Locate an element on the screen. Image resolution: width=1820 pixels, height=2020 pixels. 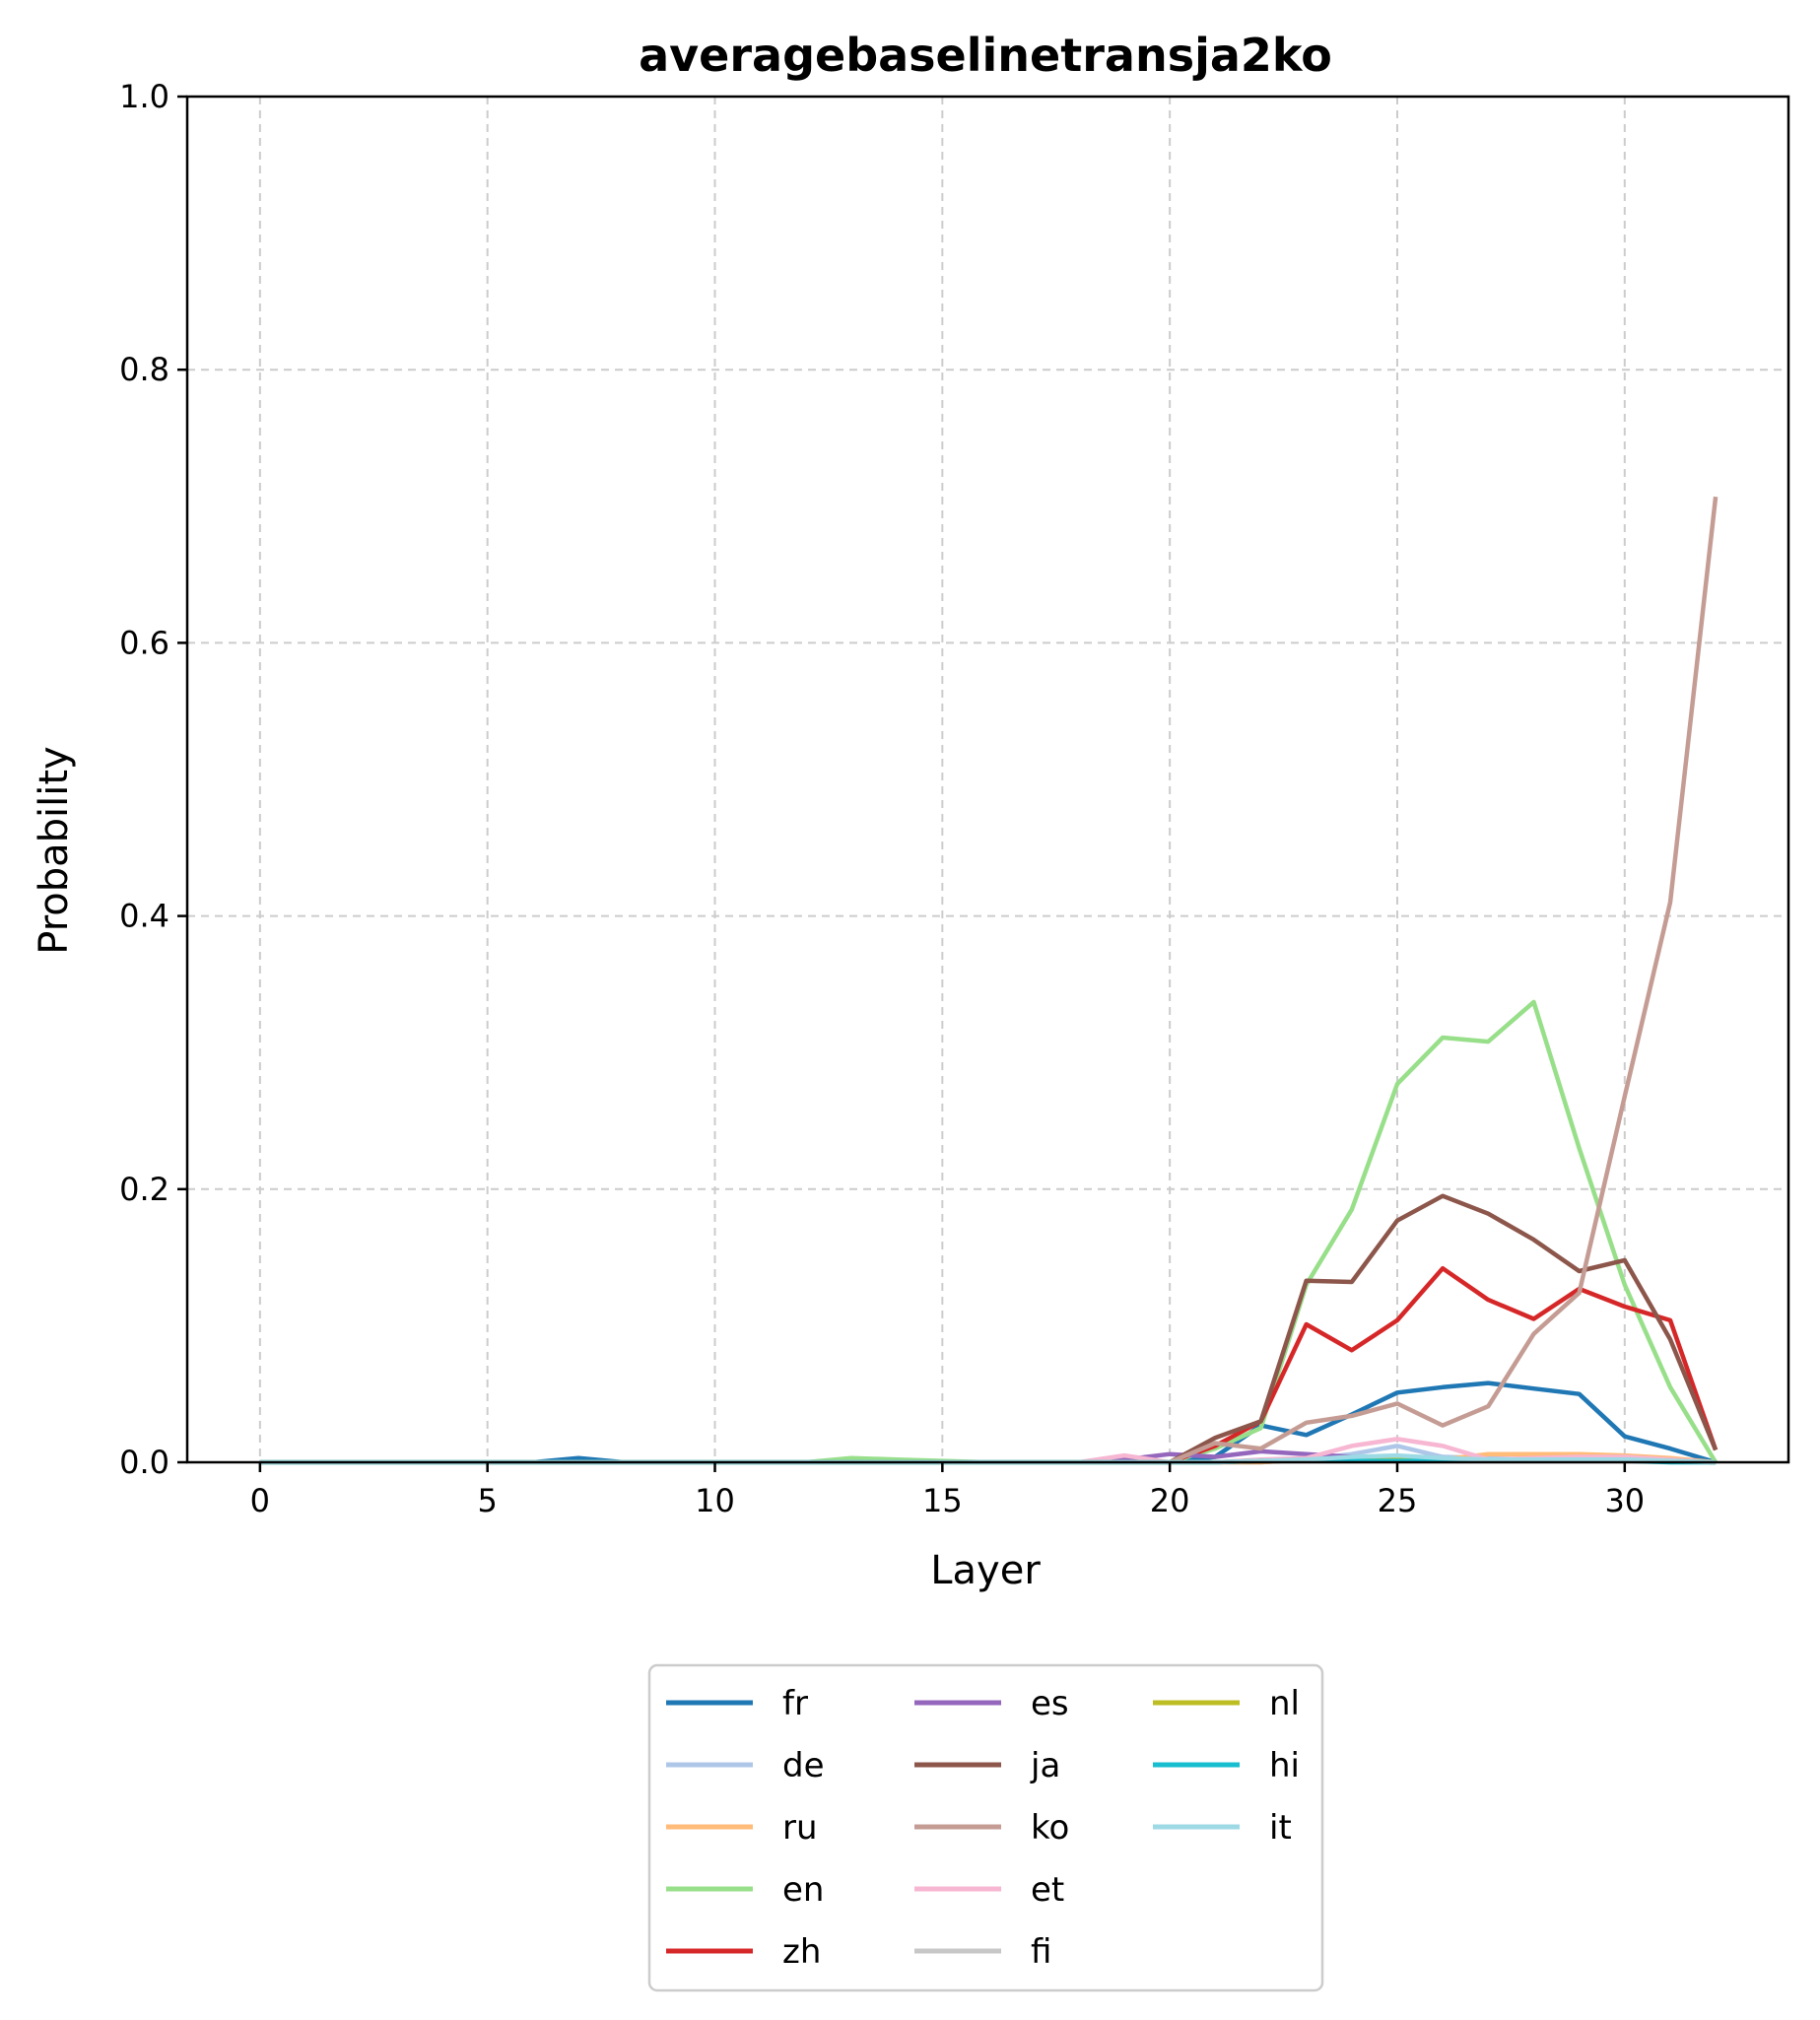
legend-label-ko: ko is located at coordinates (1050, 1828).